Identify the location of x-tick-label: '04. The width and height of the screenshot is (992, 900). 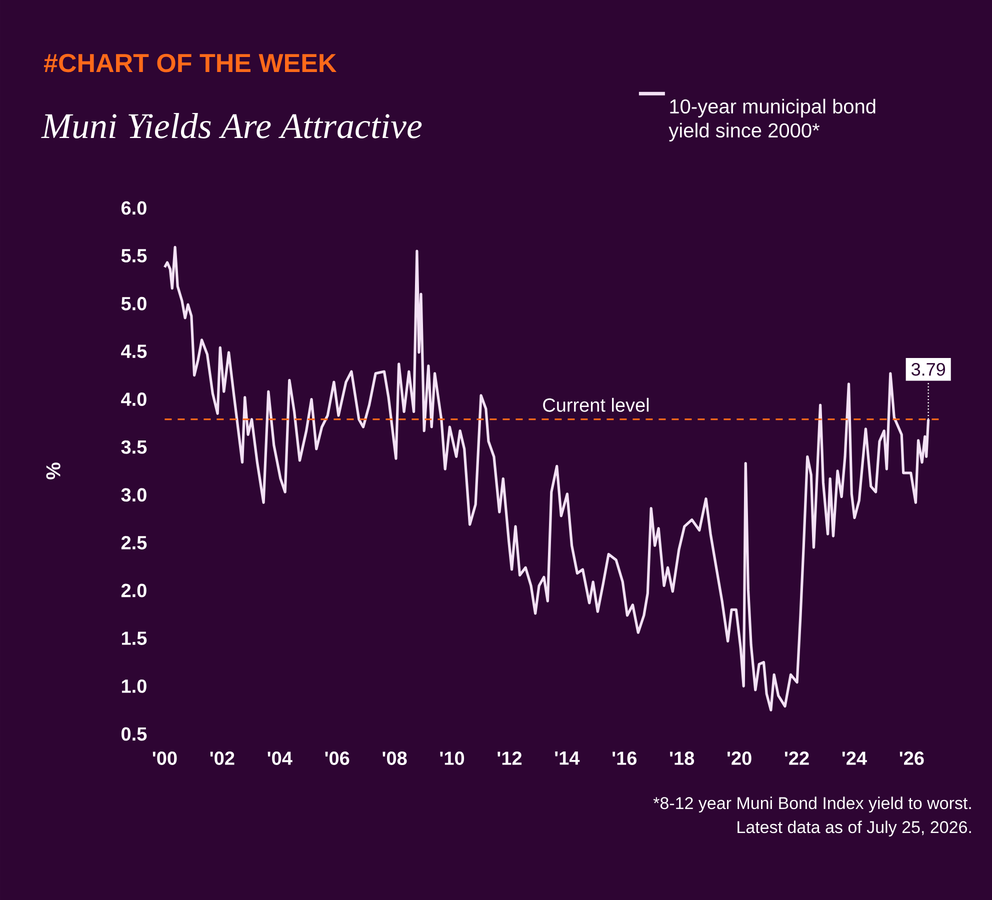
(280, 758).